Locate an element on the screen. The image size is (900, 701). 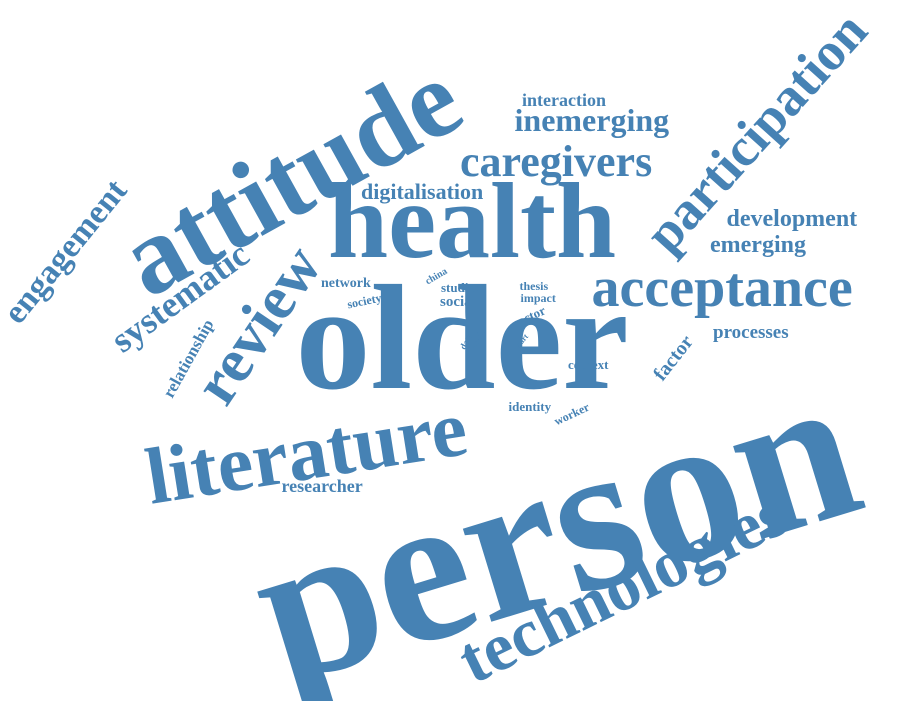
word-processes: processes is located at coordinates (751, 332).